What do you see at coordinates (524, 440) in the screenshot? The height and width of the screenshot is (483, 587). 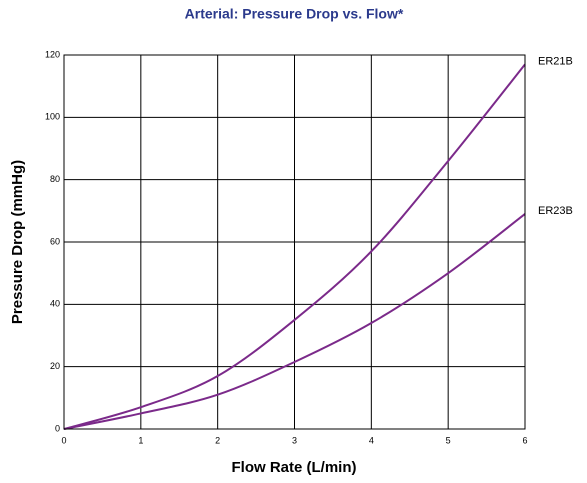 I see `x-tick-label: 6` at bounding box center [524, 440].